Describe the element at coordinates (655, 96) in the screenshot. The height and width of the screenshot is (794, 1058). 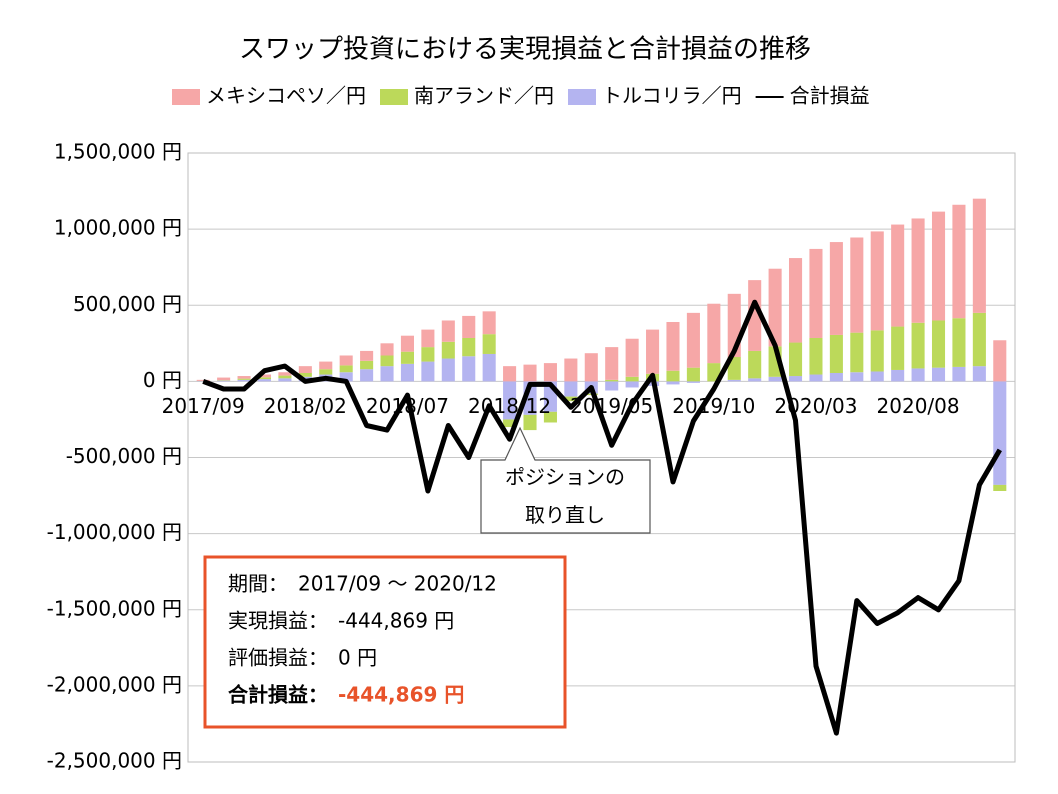
I see `legend-item: トルコリラ／円` at that location.